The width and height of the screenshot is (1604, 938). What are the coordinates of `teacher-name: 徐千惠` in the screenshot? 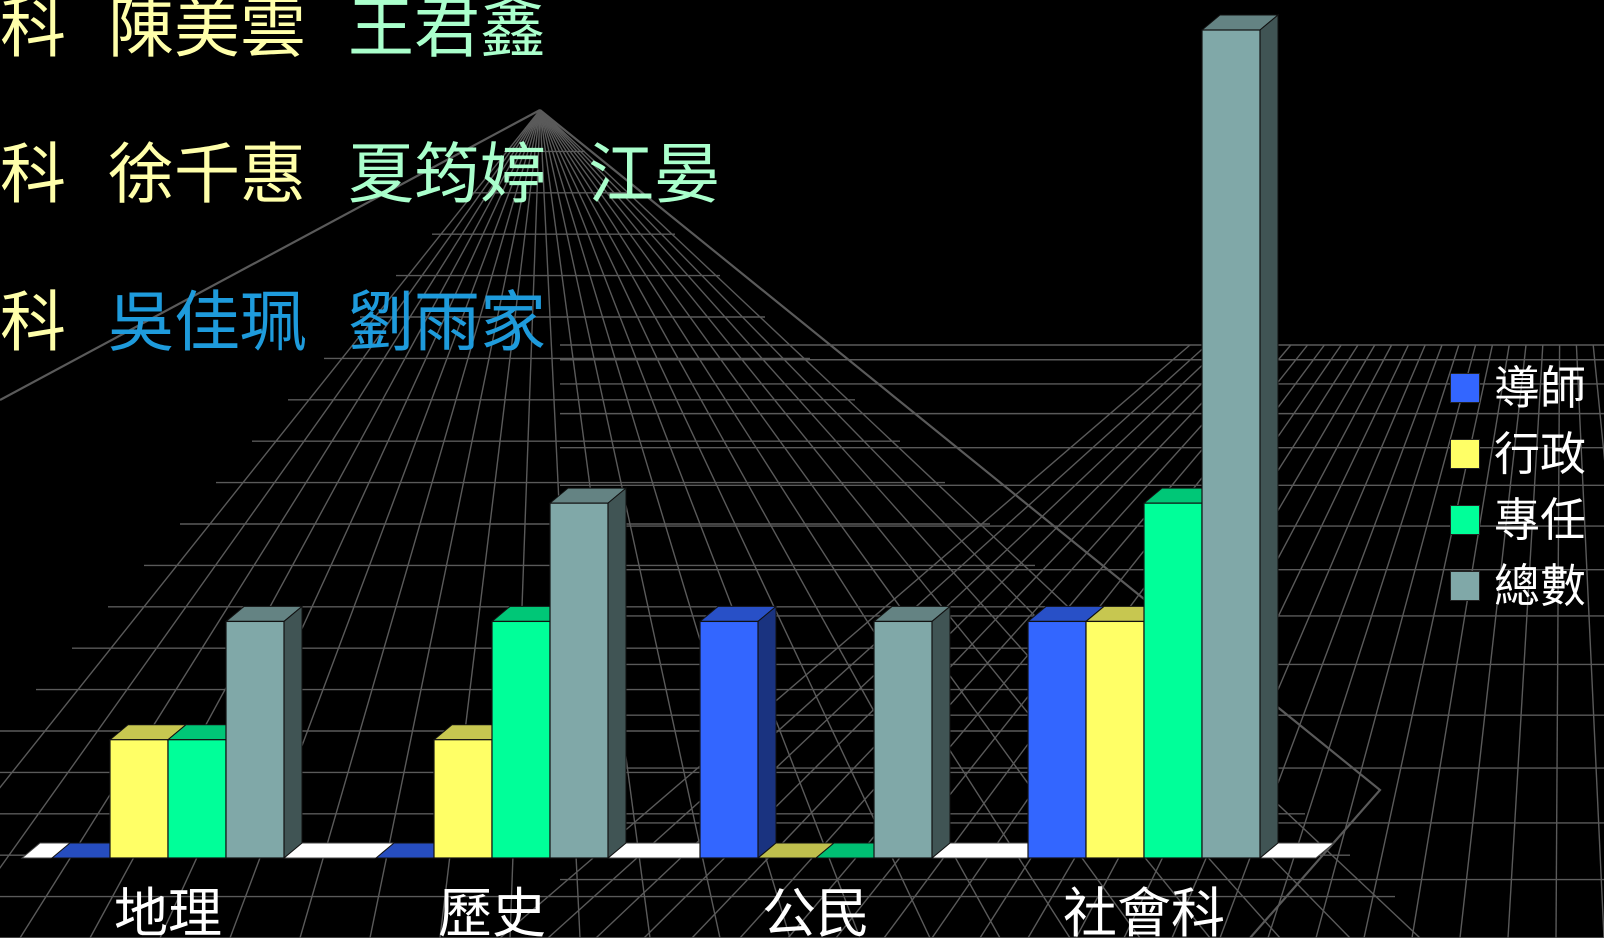 It's located at (207, 174).